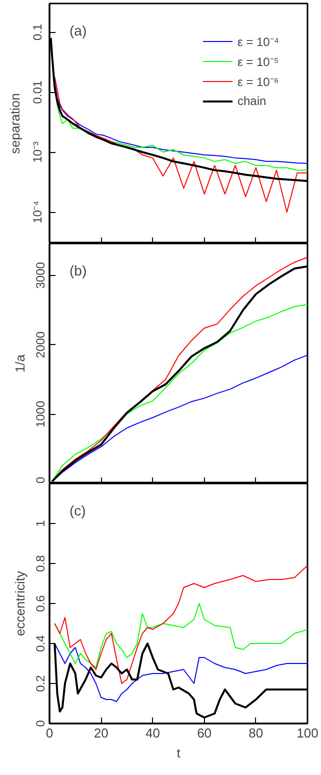 The image size is (321, 775). Describe the element at coordinates (37, 31) in the screenshot. I see `y-tick-label: 0.1` at that location.